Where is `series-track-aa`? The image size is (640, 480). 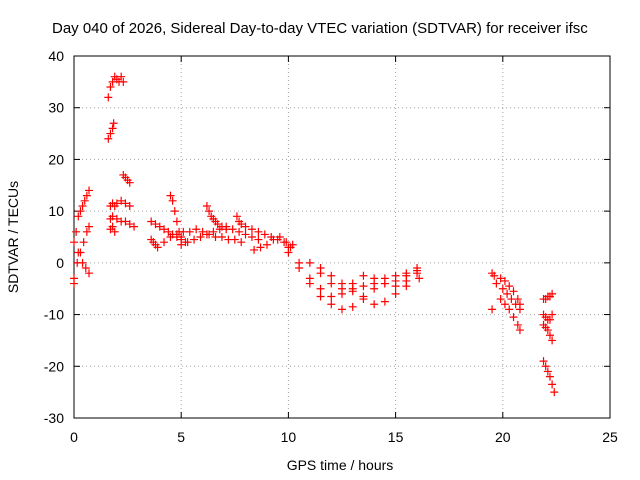 series-track-aa is located at coordinates (511, 299).